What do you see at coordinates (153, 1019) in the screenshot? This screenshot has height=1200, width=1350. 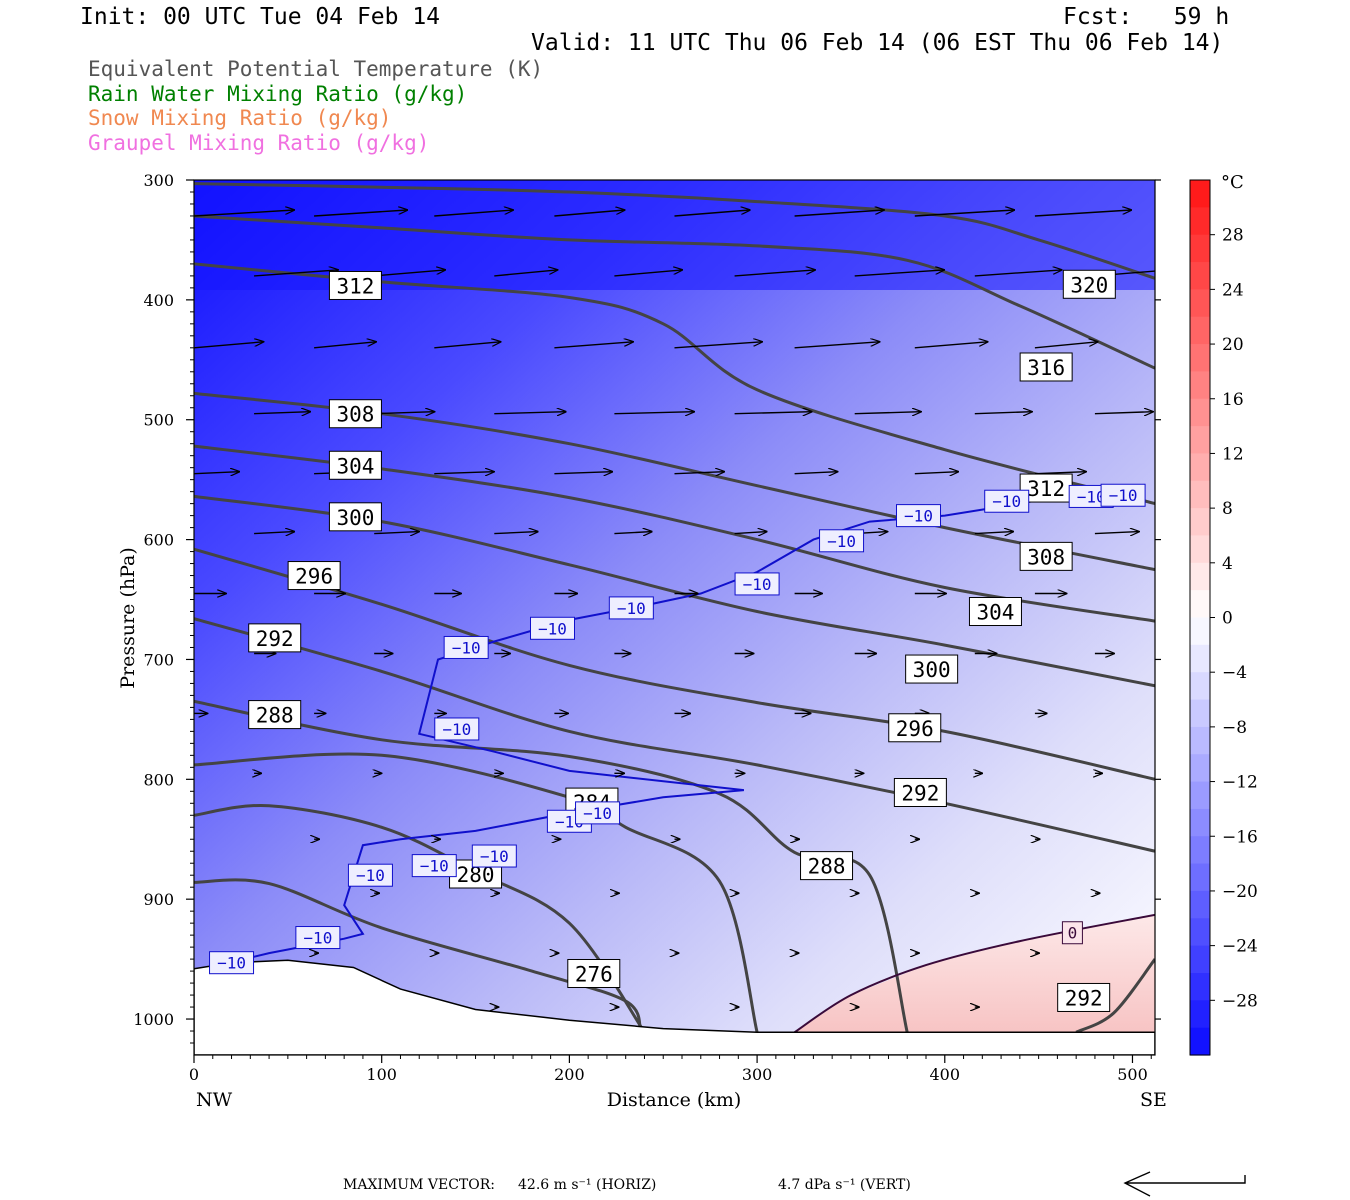 I see `y-tick-label: 1000` at bounding box center [153, 1019].